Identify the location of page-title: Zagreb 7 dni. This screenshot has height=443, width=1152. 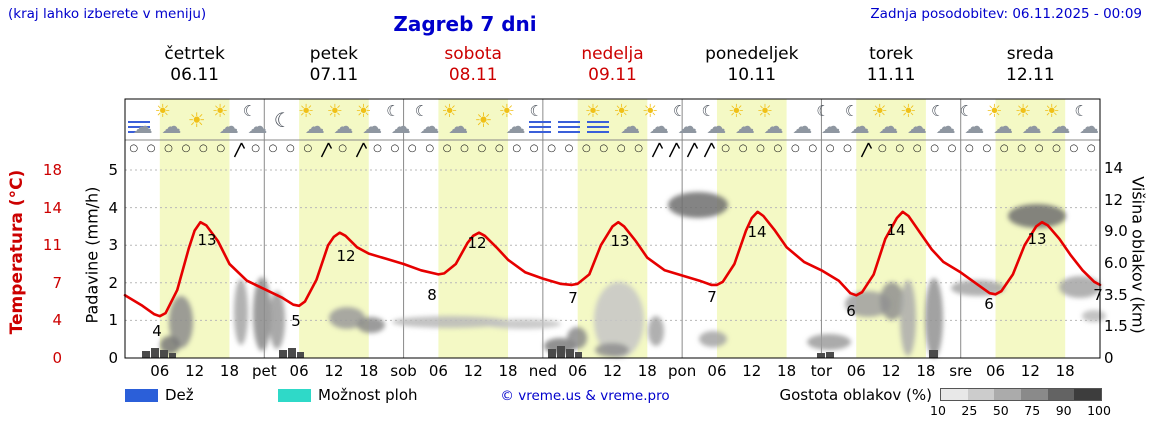
(465, 24).